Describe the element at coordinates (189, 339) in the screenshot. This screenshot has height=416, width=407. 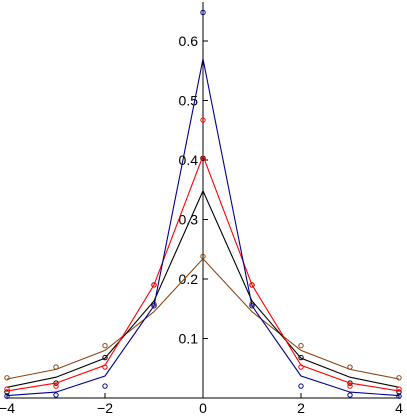
I see `y-tick-label: 0.1` at that location.